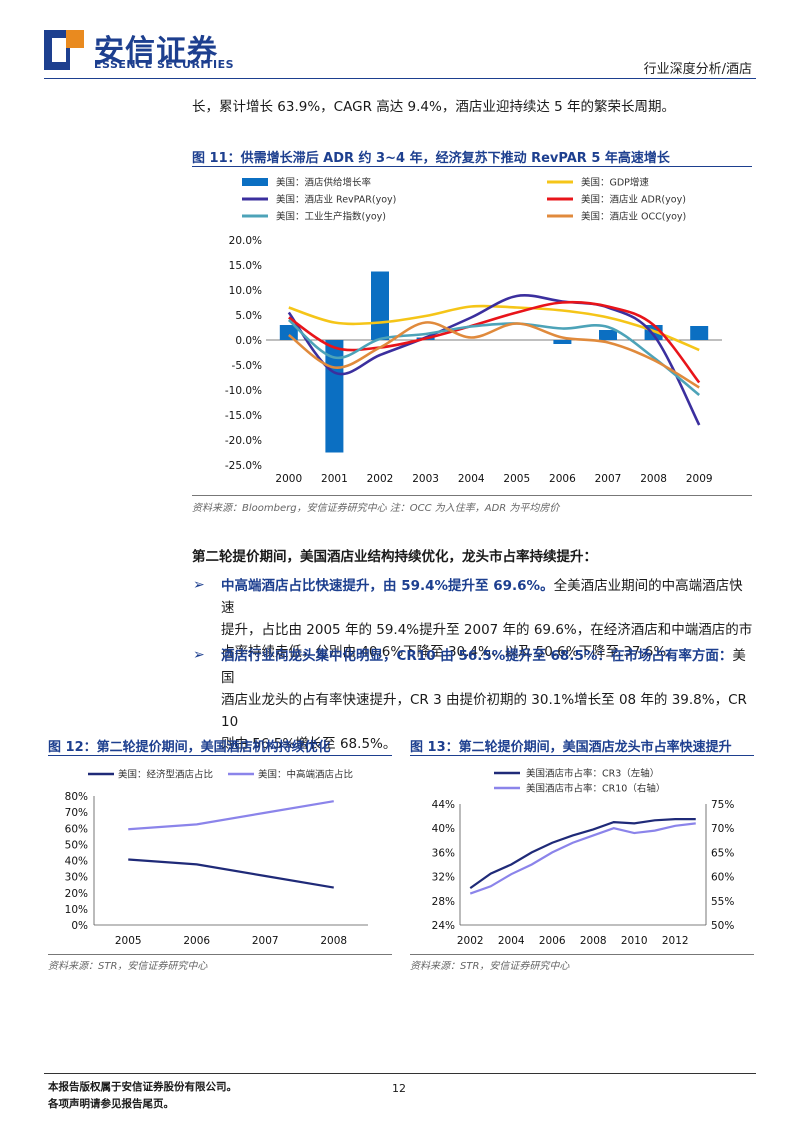  What do you see at coordinates (633, 200) in the screenshot?
I see `legend-label-3: 美国：酒店业 ADR(yoy)` at bounding box center [633, 200].